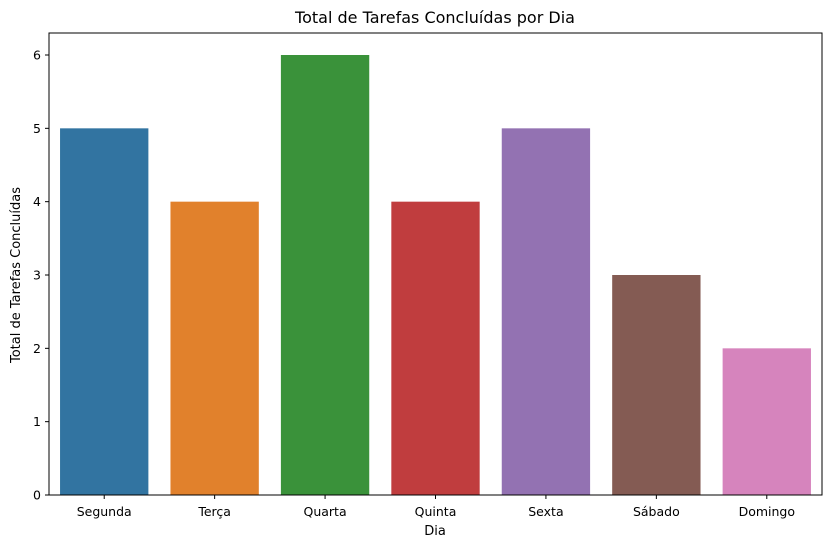 The height and width of the screenshot is (548, 833). What do you see at coordinates (37, 495) in the screenshot?
I see `y-tick-label: 0` at bounding box center [37, 495].